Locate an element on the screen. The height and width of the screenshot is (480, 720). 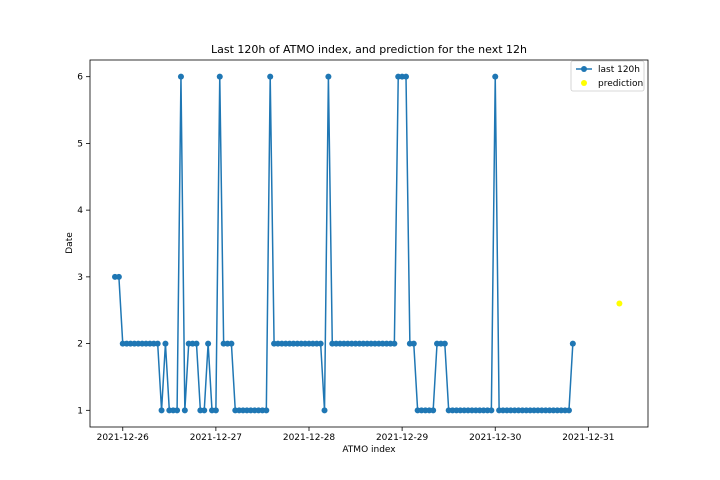
x-tick-label: 2021-12-30 is located at coordinates (495, 438).